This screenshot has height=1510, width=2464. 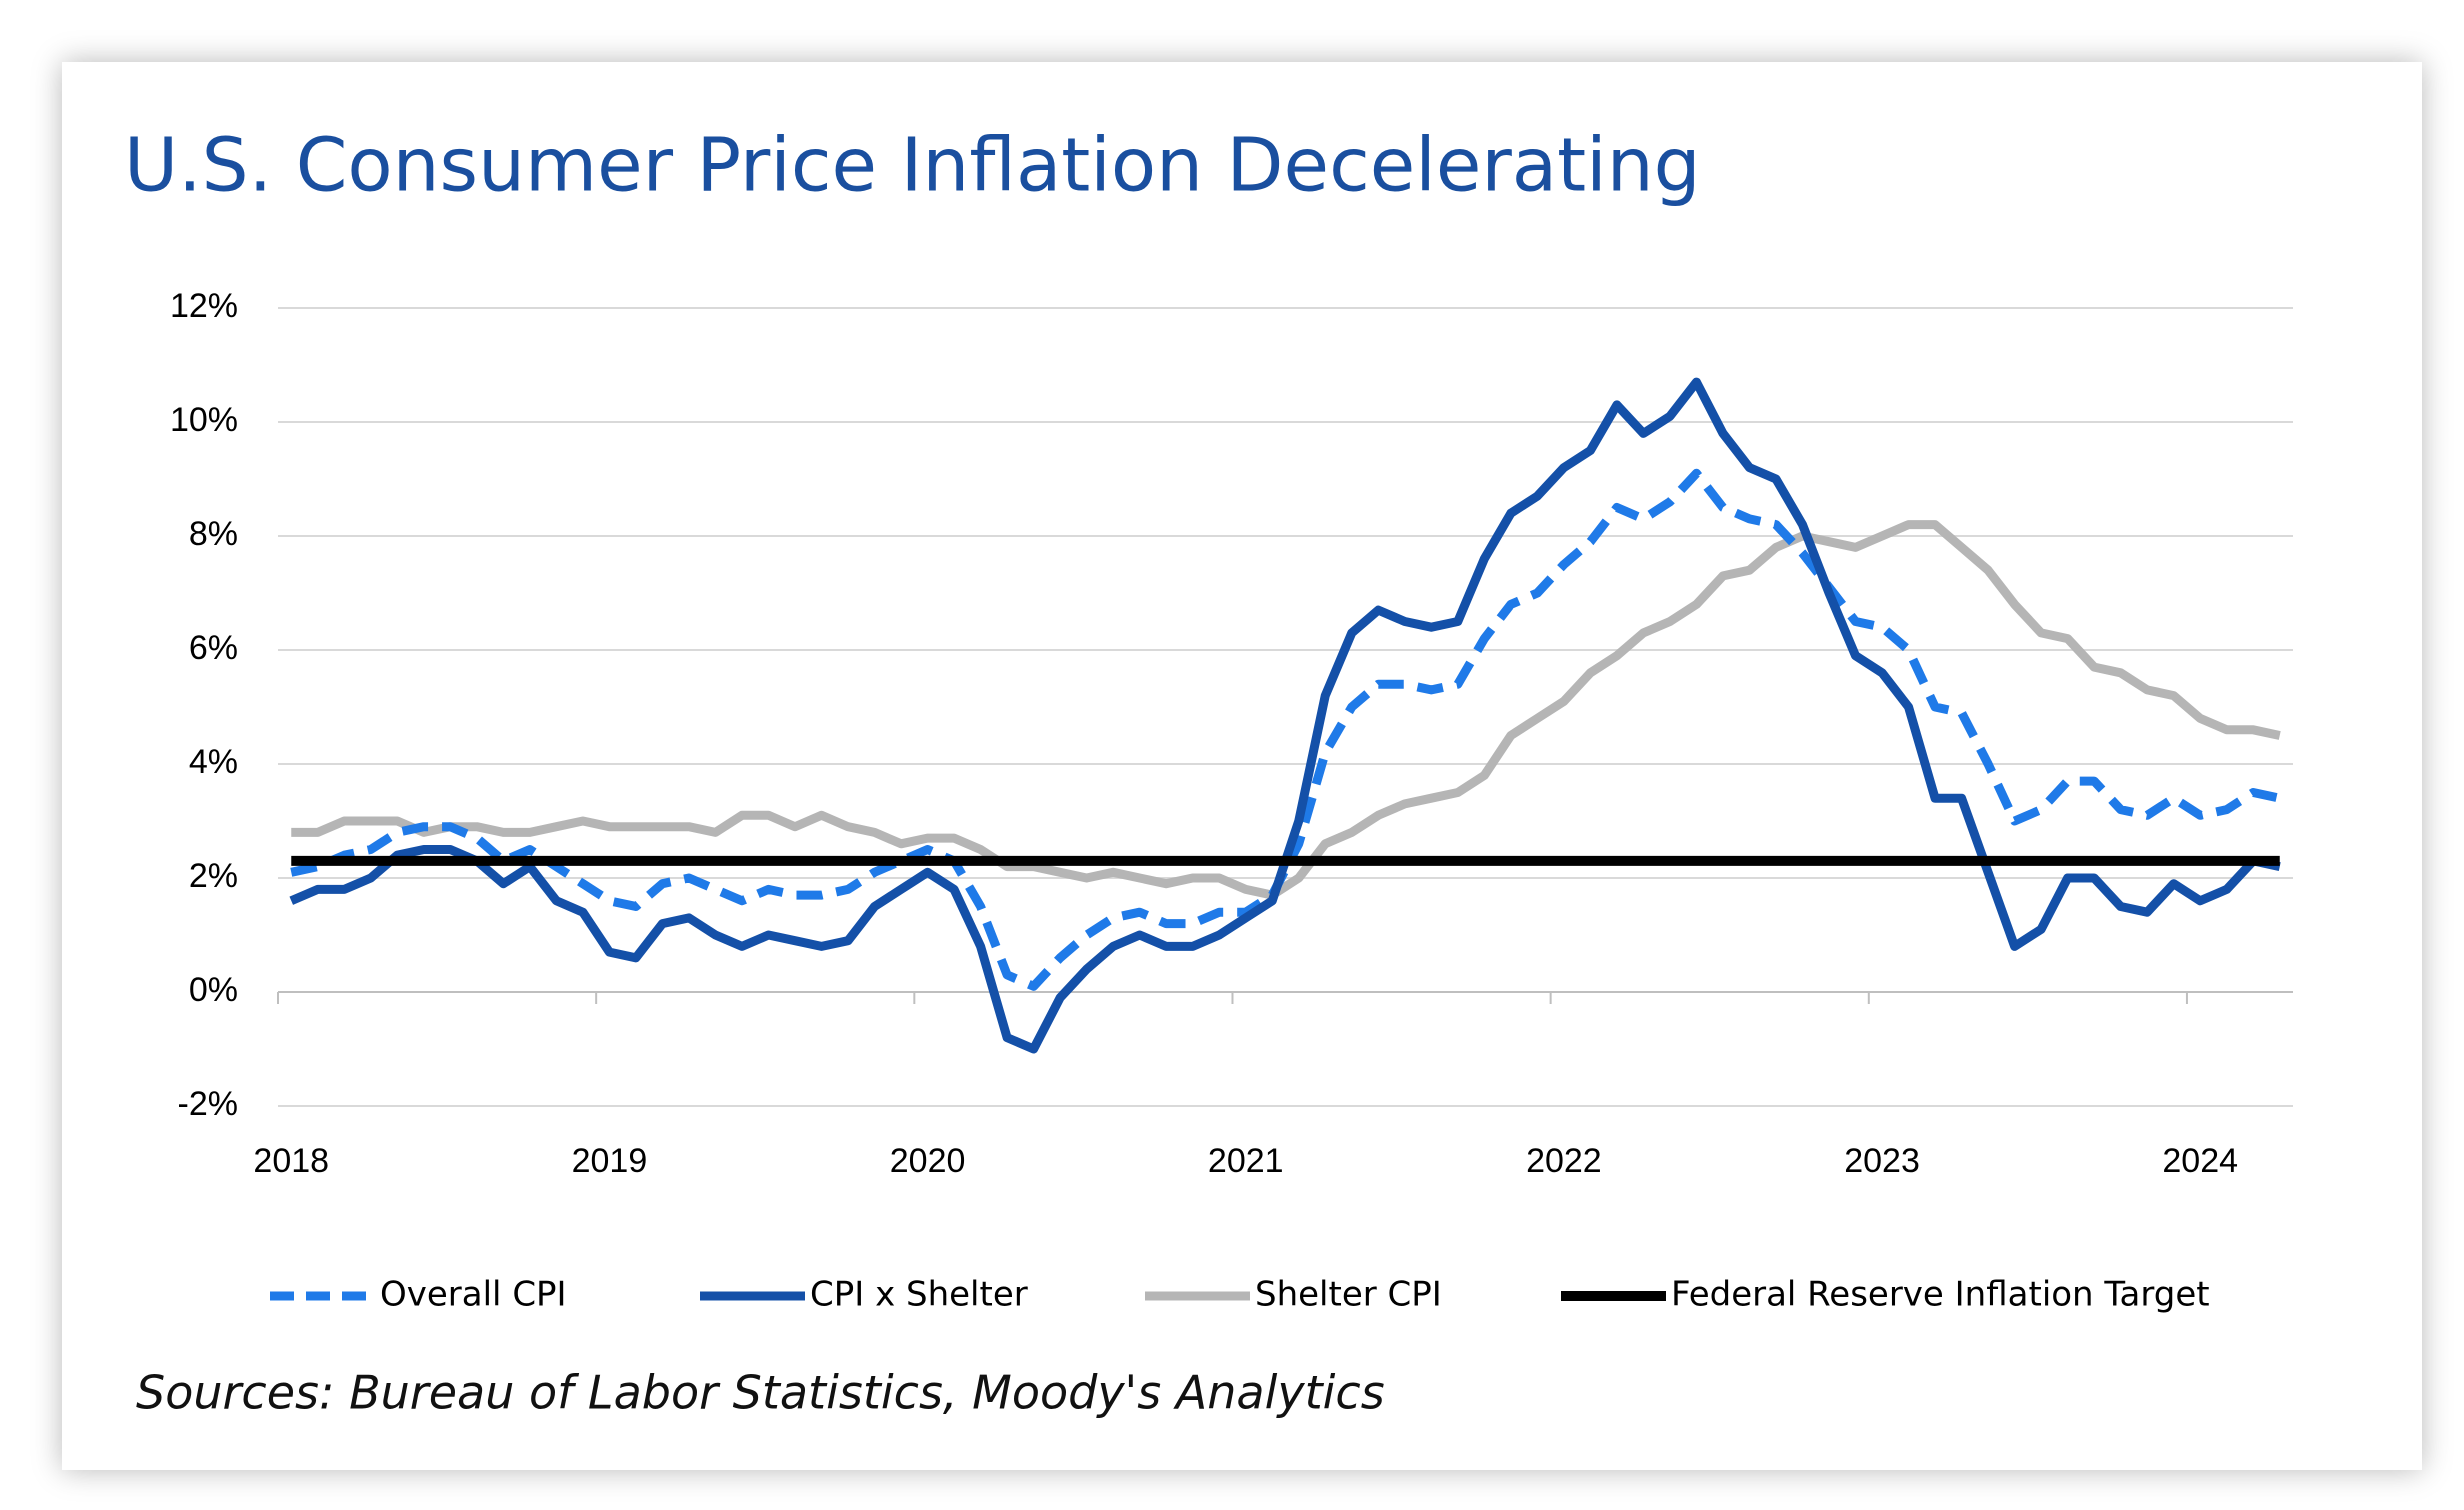 What do you see at coordinates (473, 1295) in the screenshot?
I see `legend-label: Overall CPI` at bounding box center [473, 1295].